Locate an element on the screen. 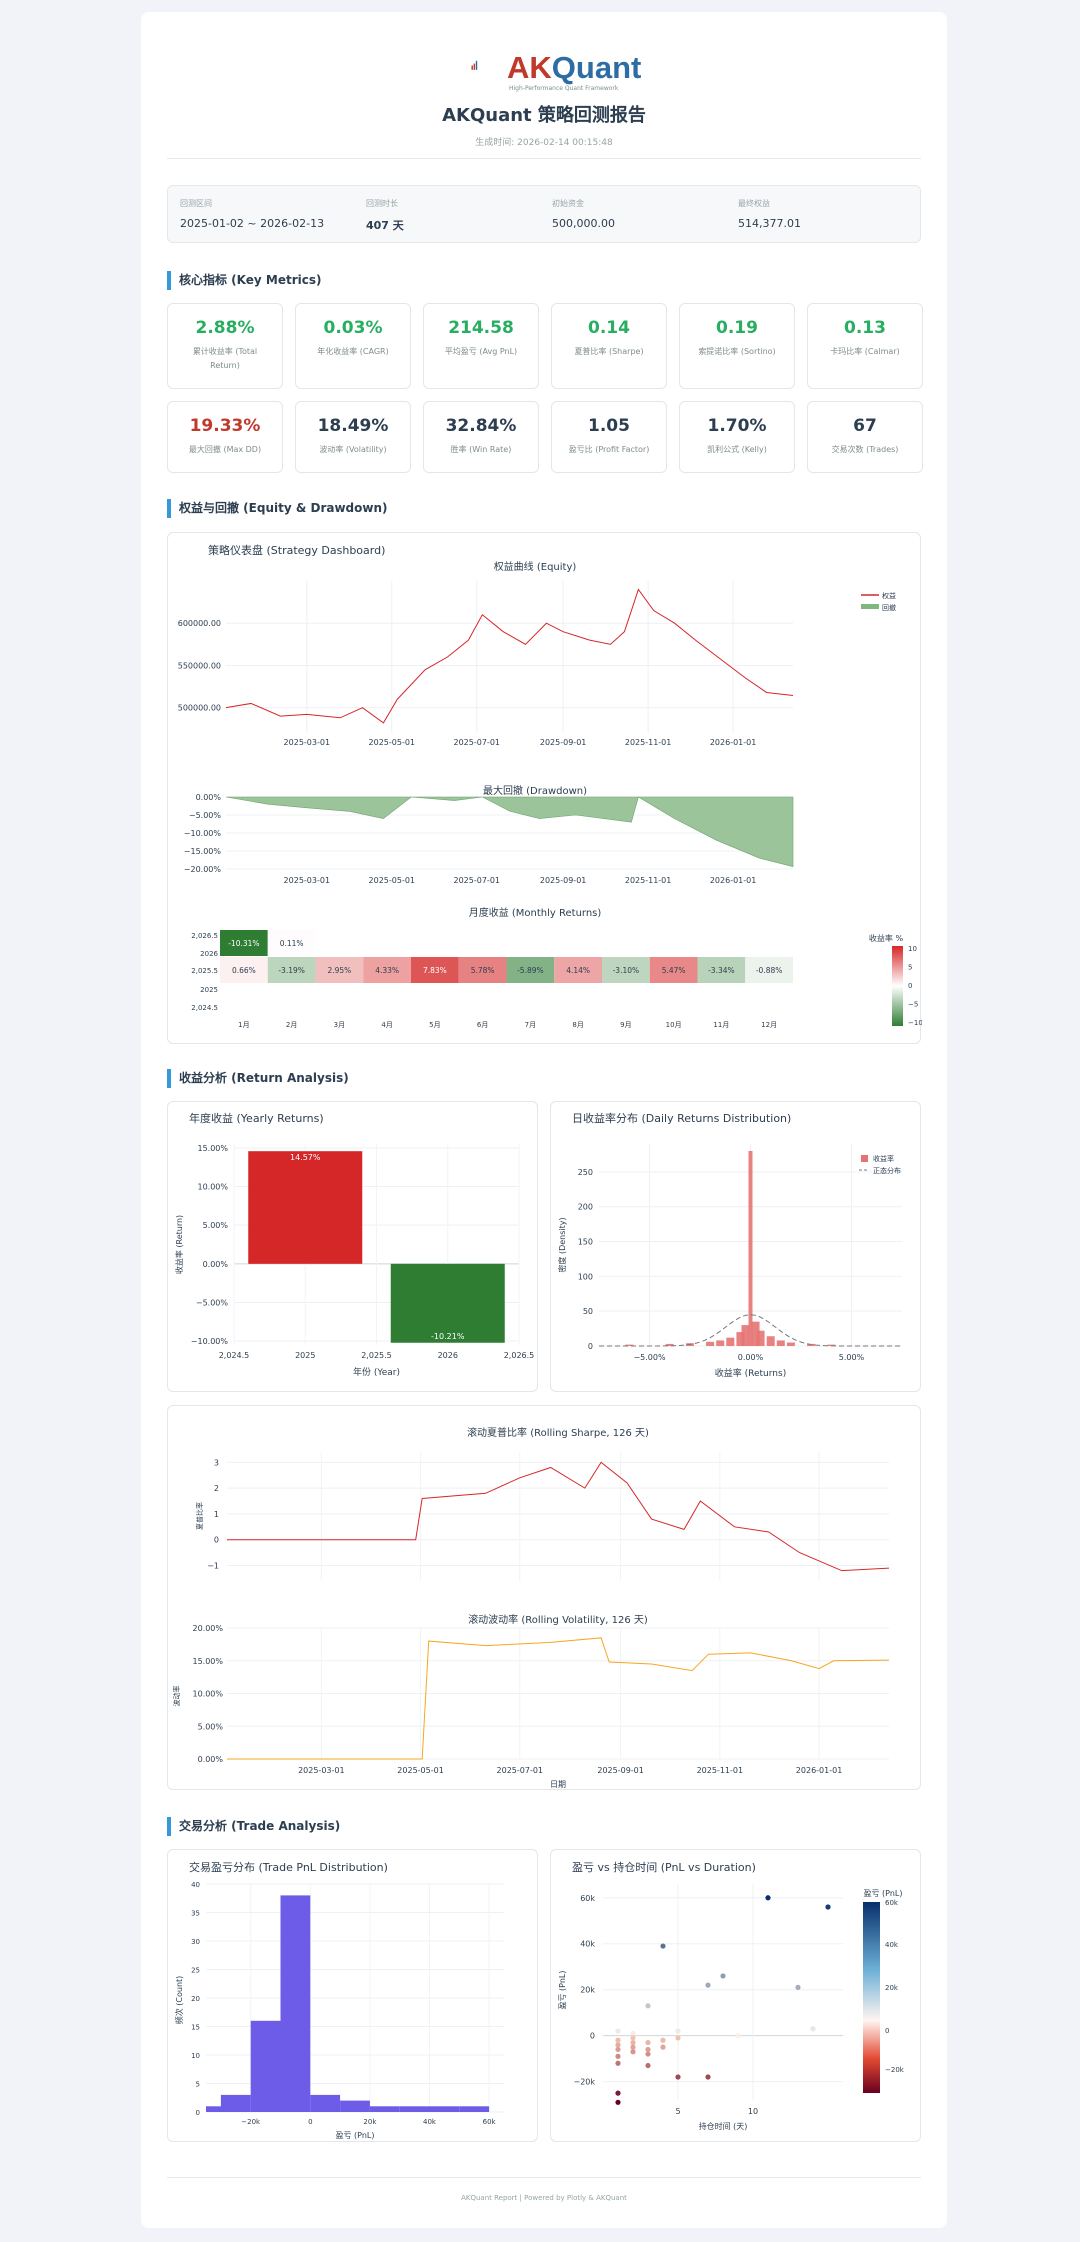  heatmap-label: -3.10% is located at coordinates (626, 970).